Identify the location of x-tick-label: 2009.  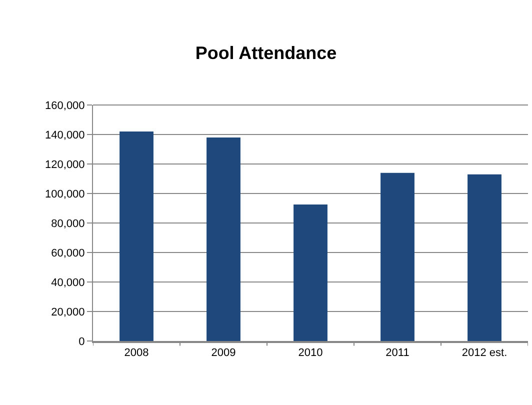
(223, 352).